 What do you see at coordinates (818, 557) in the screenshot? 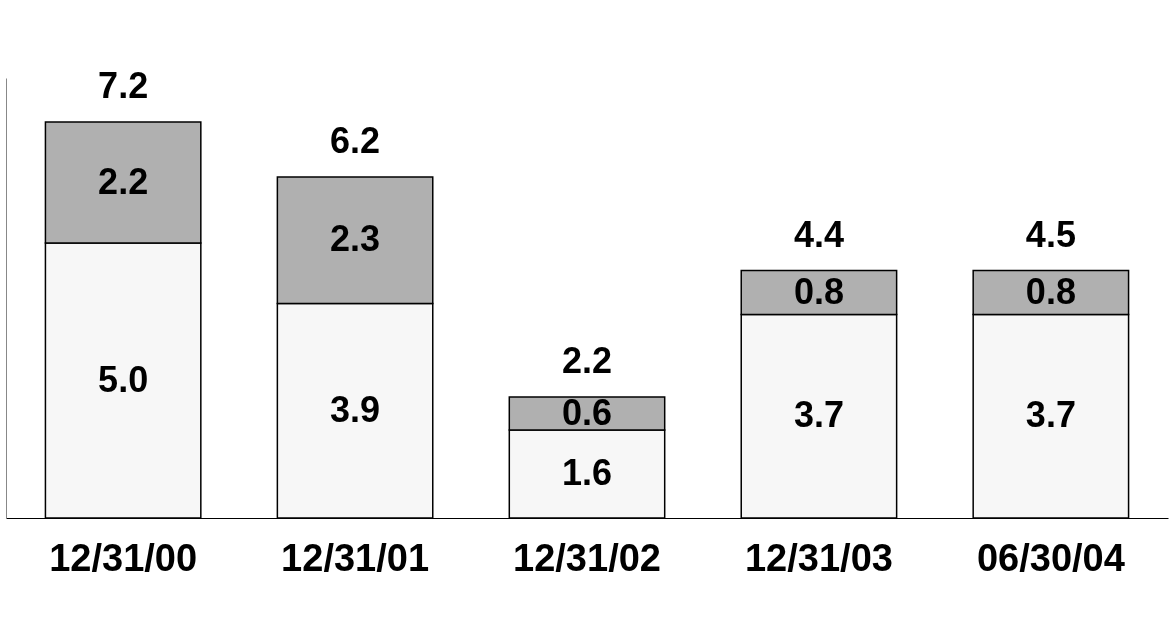
I see `x-tick-label: 12/31/03` at bounding box center [818, 557].